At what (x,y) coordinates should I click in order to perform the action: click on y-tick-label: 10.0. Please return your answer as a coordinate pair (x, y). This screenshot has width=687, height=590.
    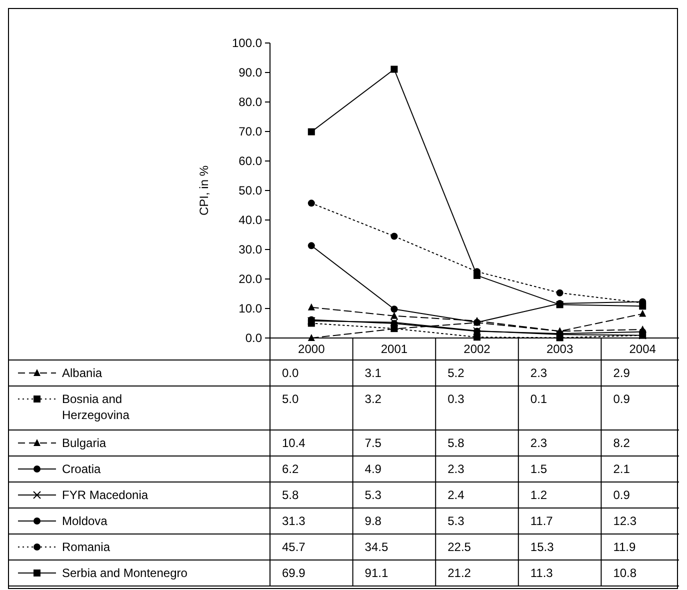
    Looking at the image, I should click on (250, 309).